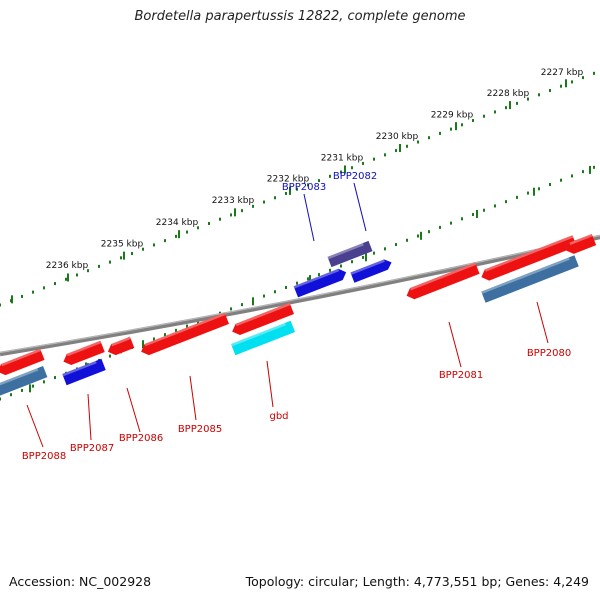 The image size is (600, 600). I want to click on ruler-label: 2235 kbp, so click(122, 244).